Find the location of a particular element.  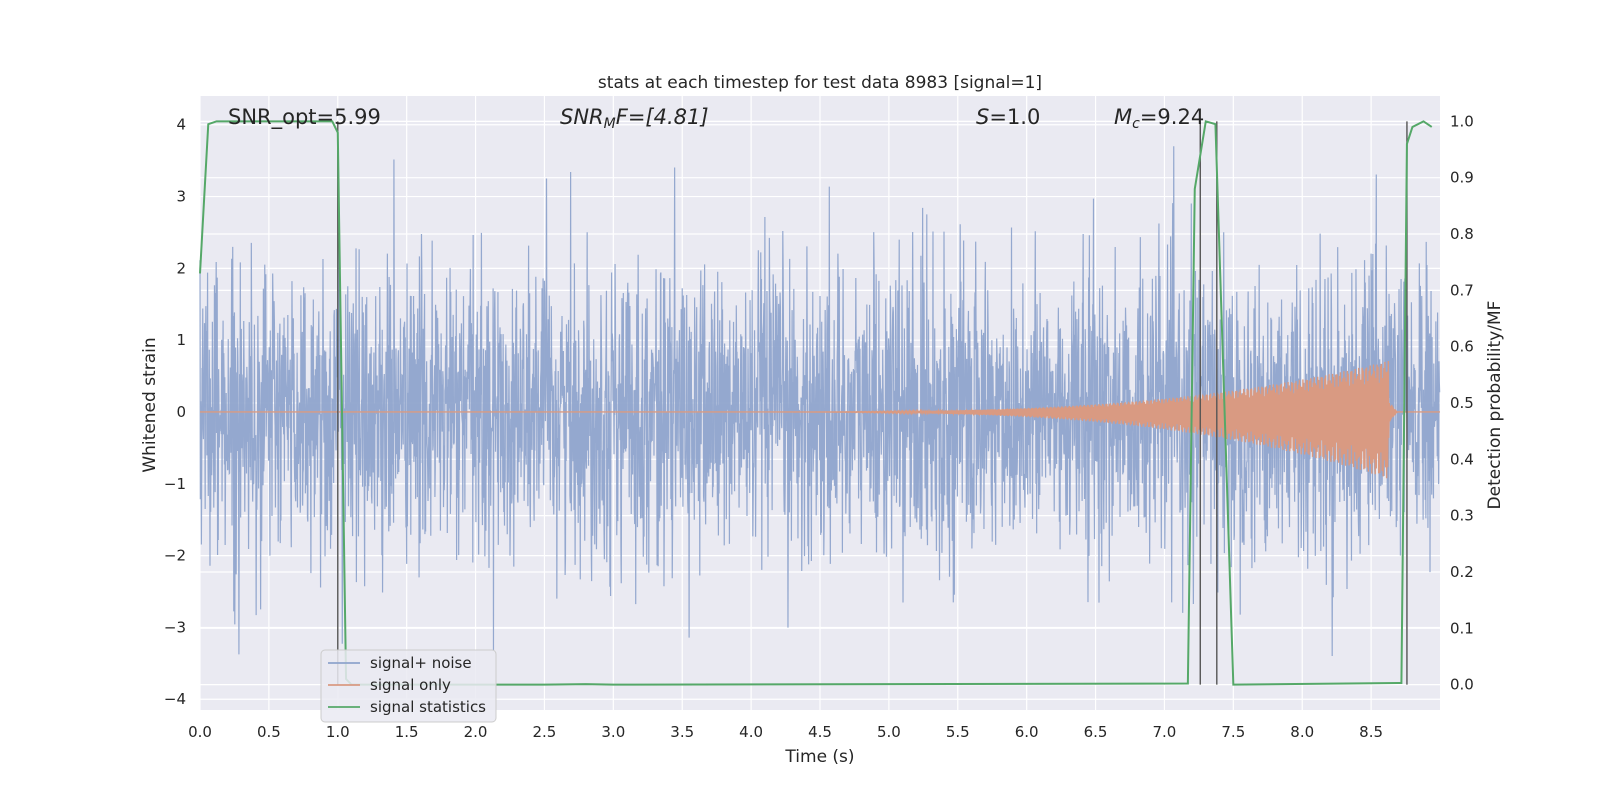

y-axis-label: Whitened strain is located at coordinates (150, 404).